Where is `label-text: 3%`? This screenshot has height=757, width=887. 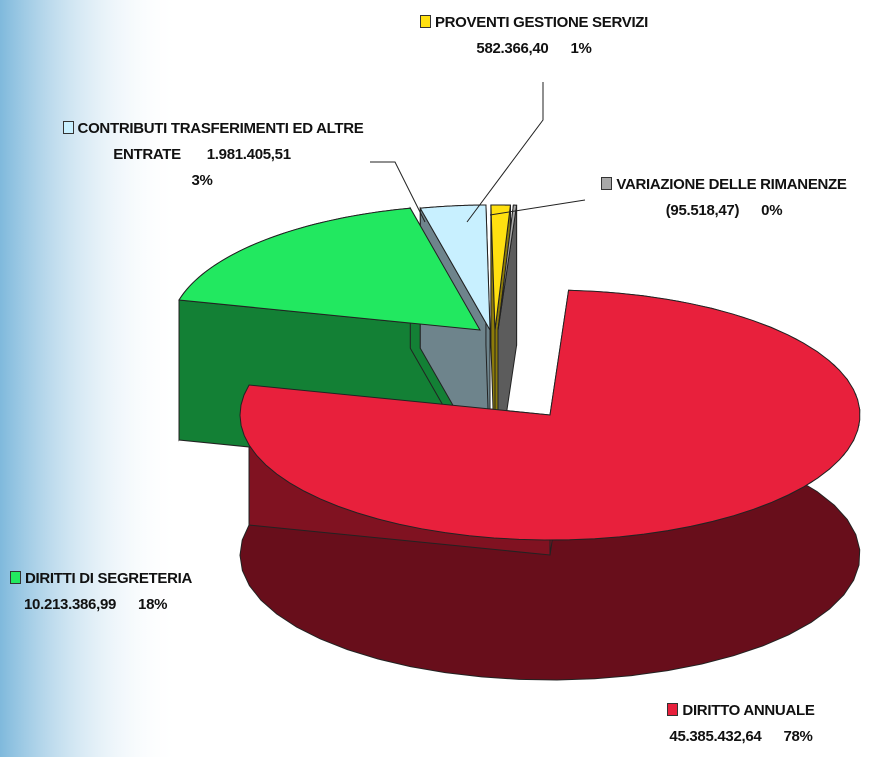 label-text: 3% is located at coordinates (202, 180).